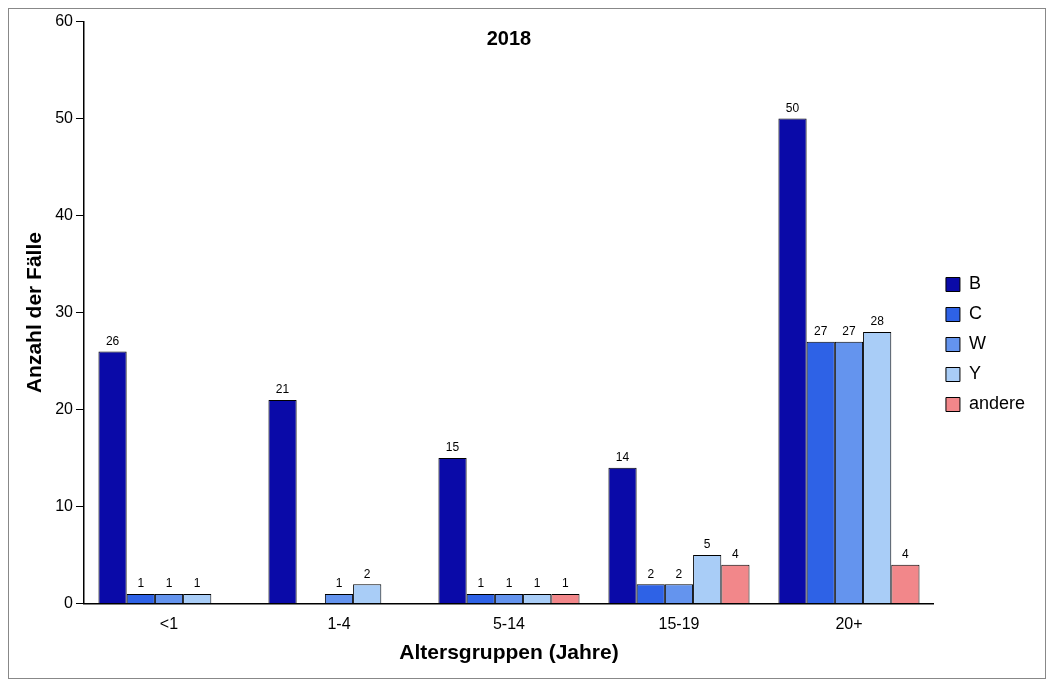  Describe the element at coordinates (974, 373) in the screenshot. I see `legend-label: Y` at that location.